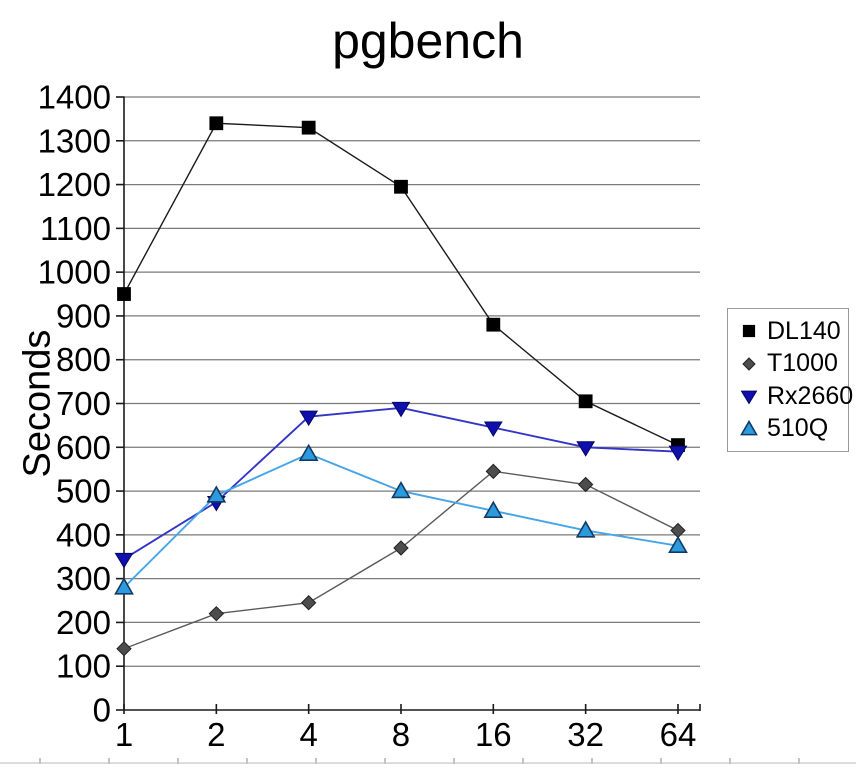  I want to click on y-tick-label: 800, so click(83, 359).